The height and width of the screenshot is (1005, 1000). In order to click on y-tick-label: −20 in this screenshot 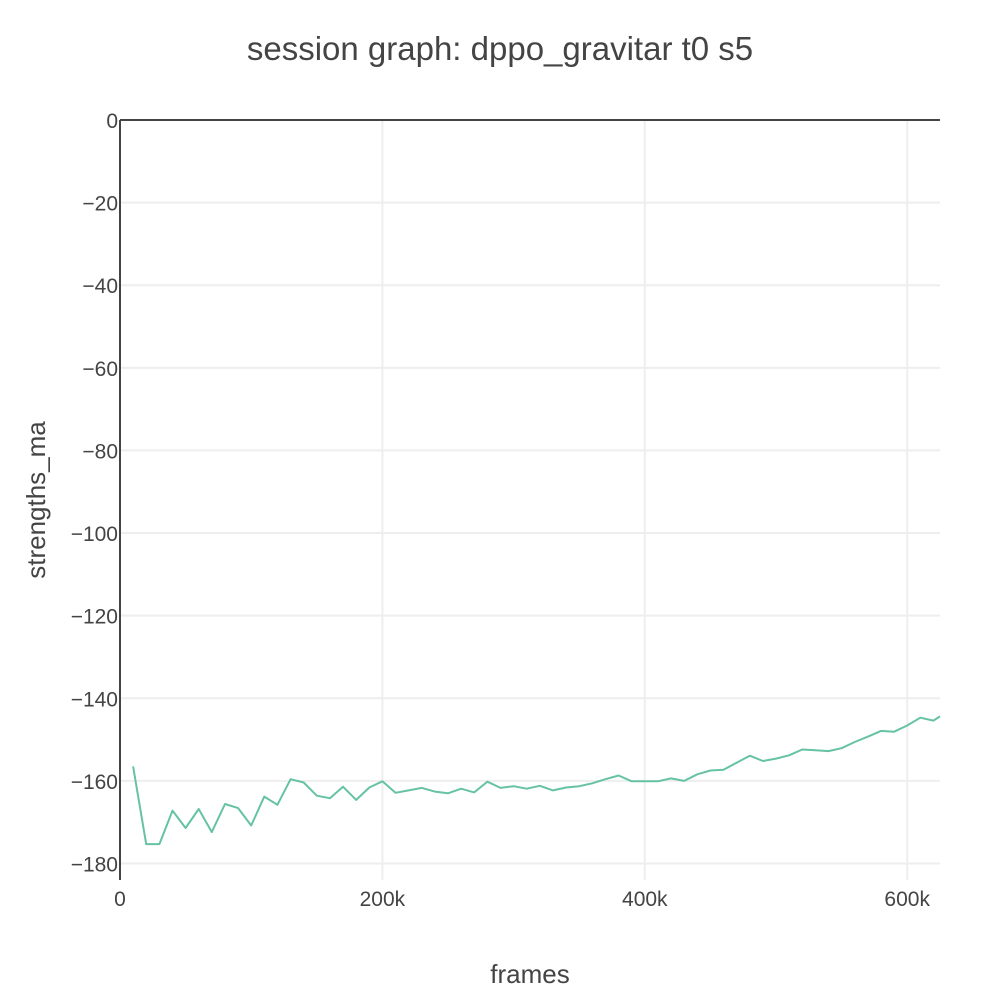, I will do `click(100, 204)`.